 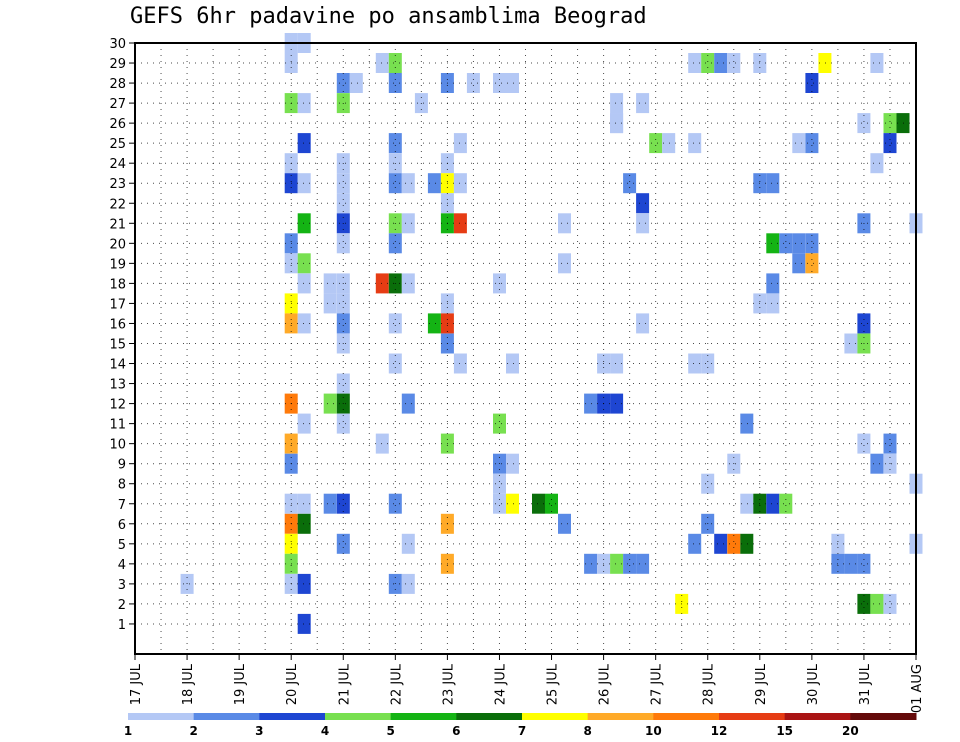 What do you see at coordinates (193, 731) in the screenshot?
I see `colorbar-label: 2` at bounding box center [193, 731].